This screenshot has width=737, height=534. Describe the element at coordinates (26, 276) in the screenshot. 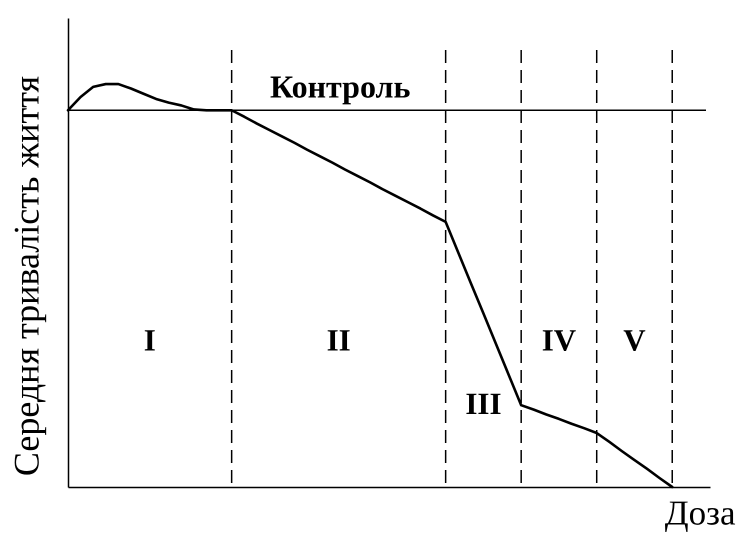

I see `y-axis-title: Середня тривалість життя` at that location.